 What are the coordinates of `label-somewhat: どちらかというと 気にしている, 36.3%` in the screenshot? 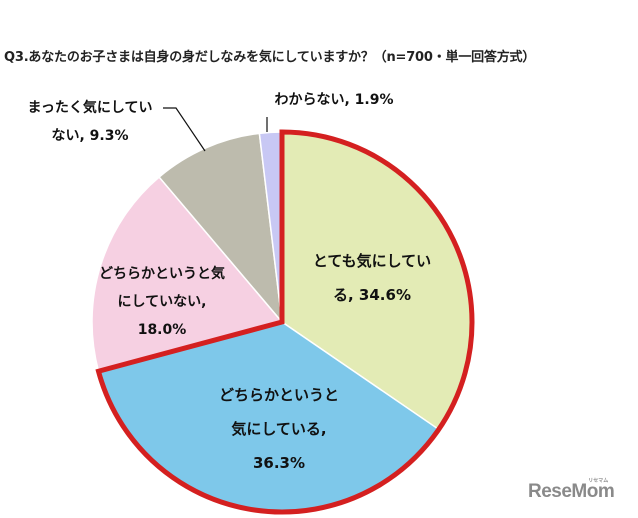 It's located at (279, 429).